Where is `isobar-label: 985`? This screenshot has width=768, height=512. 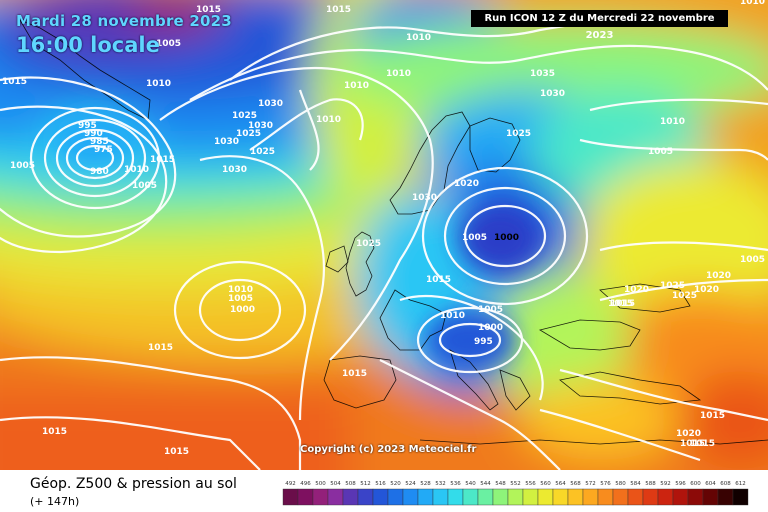 isobar-label: 985 is located at coordinates (99, 142).